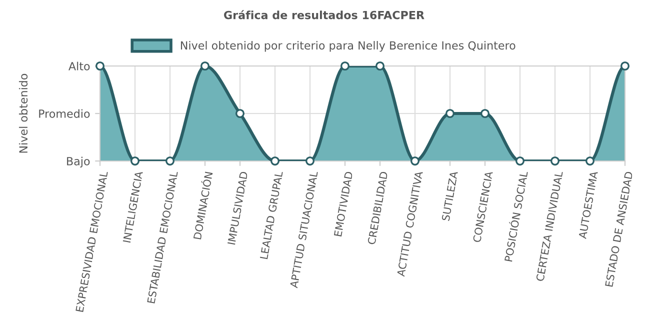  I want to click on x-tick-label: ESTADO DE ANSIEDAD, so click(618, 229).